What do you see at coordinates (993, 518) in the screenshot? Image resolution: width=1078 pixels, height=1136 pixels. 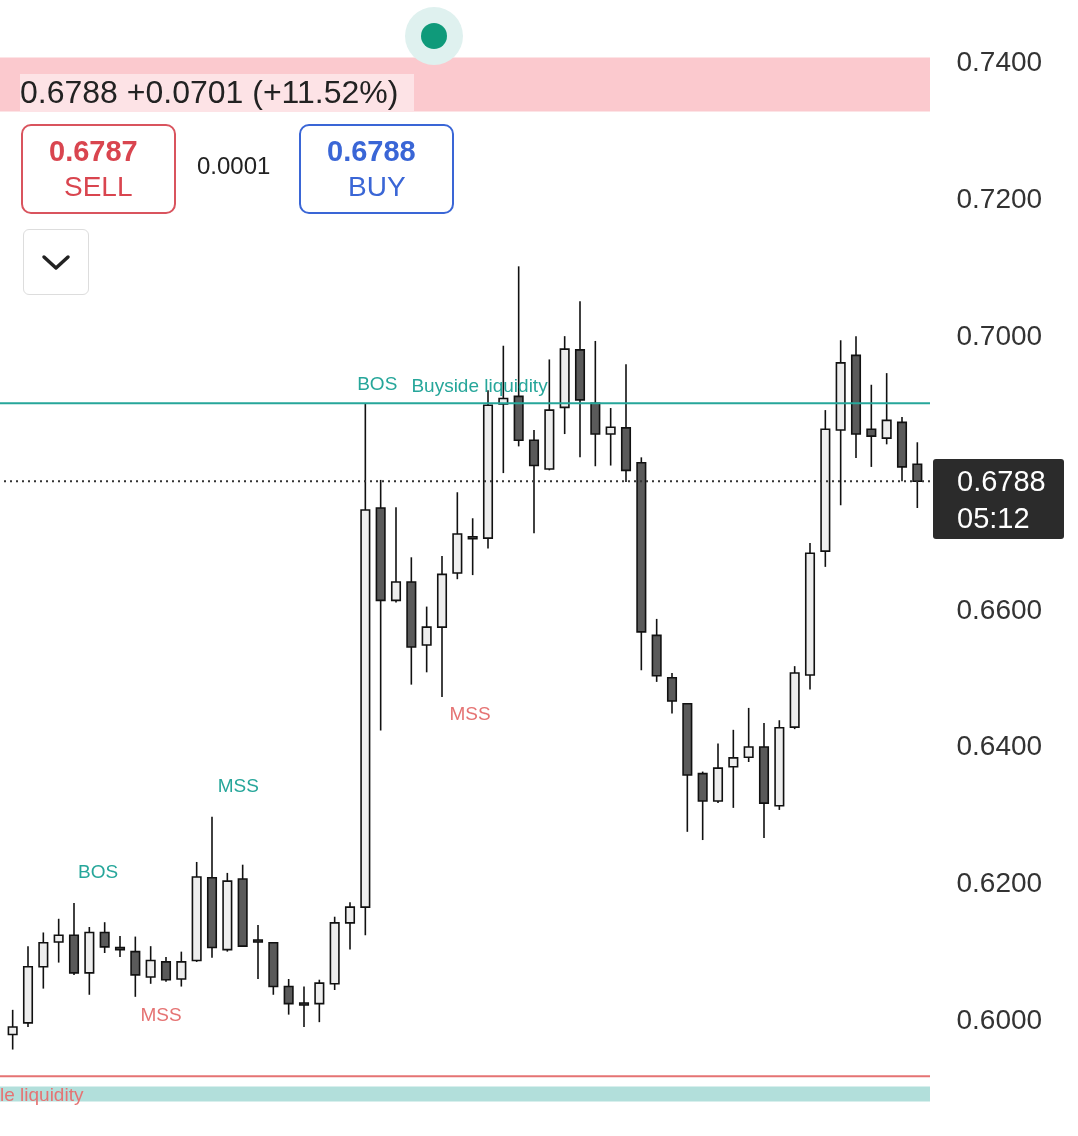 I see `text: 05:12` at bounding box center [993, 518].